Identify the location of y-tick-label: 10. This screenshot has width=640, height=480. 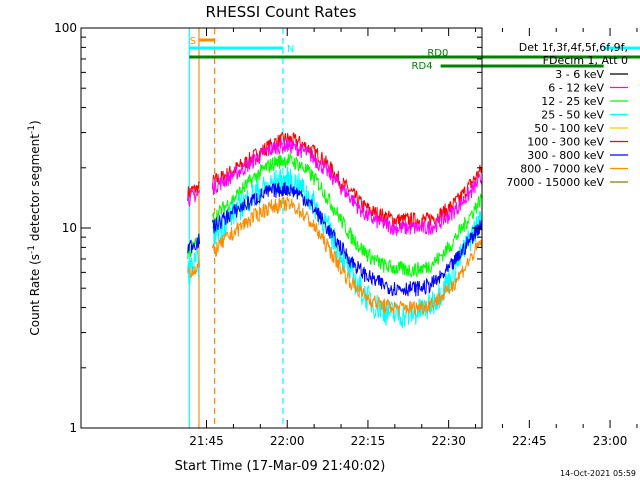
(69, 228).